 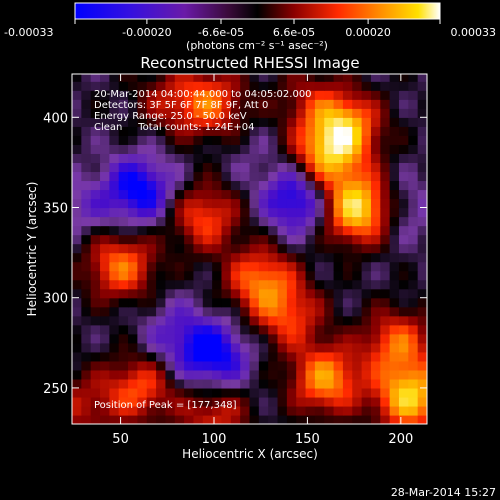 What do you see at coordinates (55, 118) in the screenshot?
I see `y-tick-label: 400` at bounding box center [55, 118].